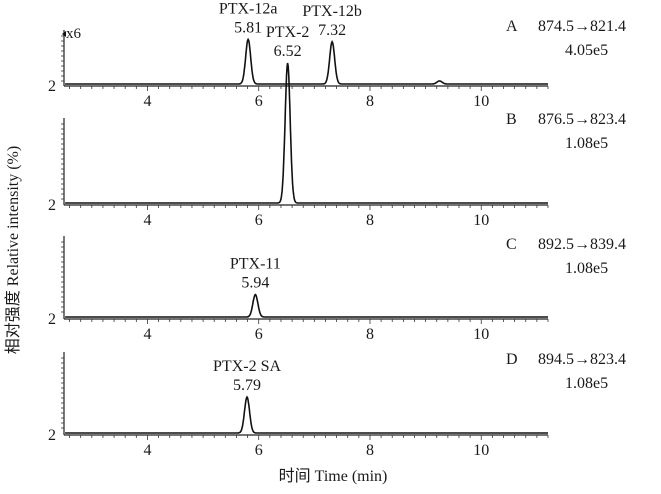 Image resolution: width=661 pixels, height=494 pixels. I want to click on peak-name-label: PTX-2 SA, so click(247, 366).